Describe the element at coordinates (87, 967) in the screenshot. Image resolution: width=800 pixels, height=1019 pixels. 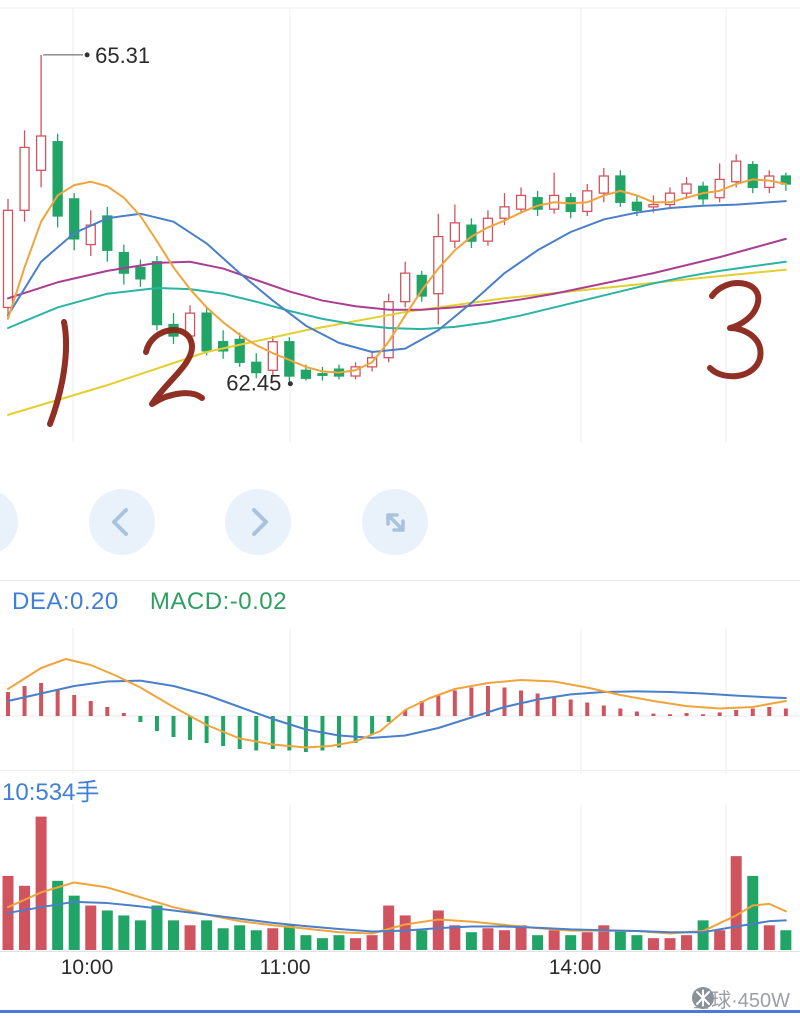
I see `time-label-1000: 10:00` at that location.